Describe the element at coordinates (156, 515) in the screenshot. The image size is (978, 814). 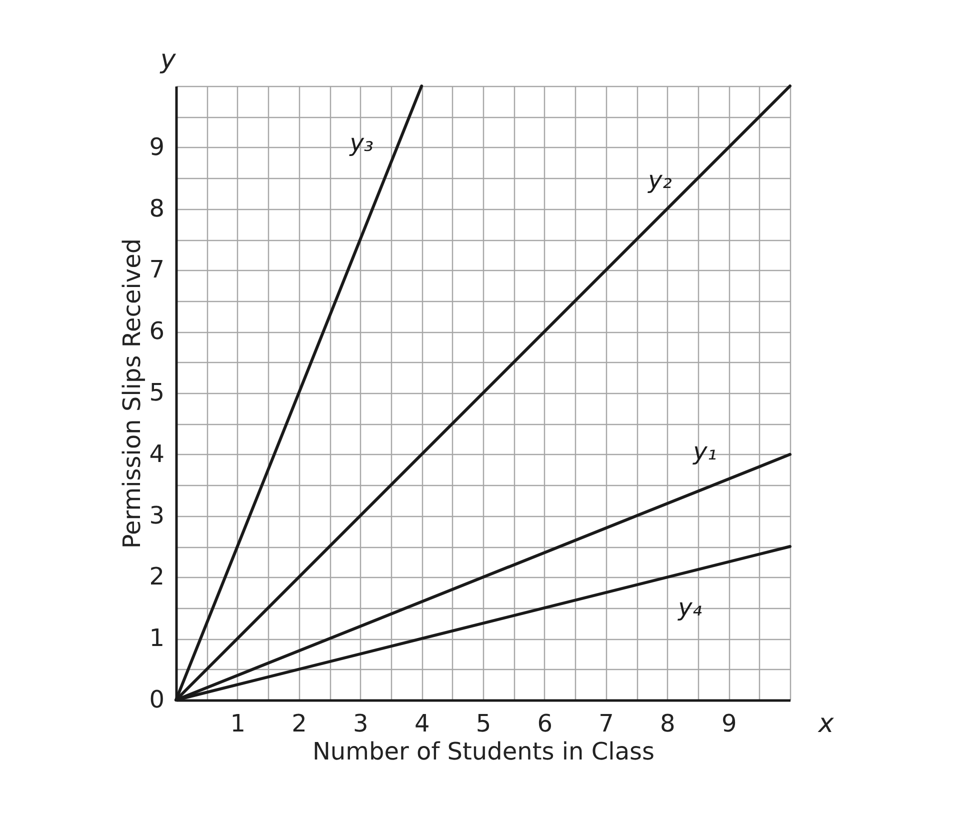
I see `y-tick-label: 3` at that location.